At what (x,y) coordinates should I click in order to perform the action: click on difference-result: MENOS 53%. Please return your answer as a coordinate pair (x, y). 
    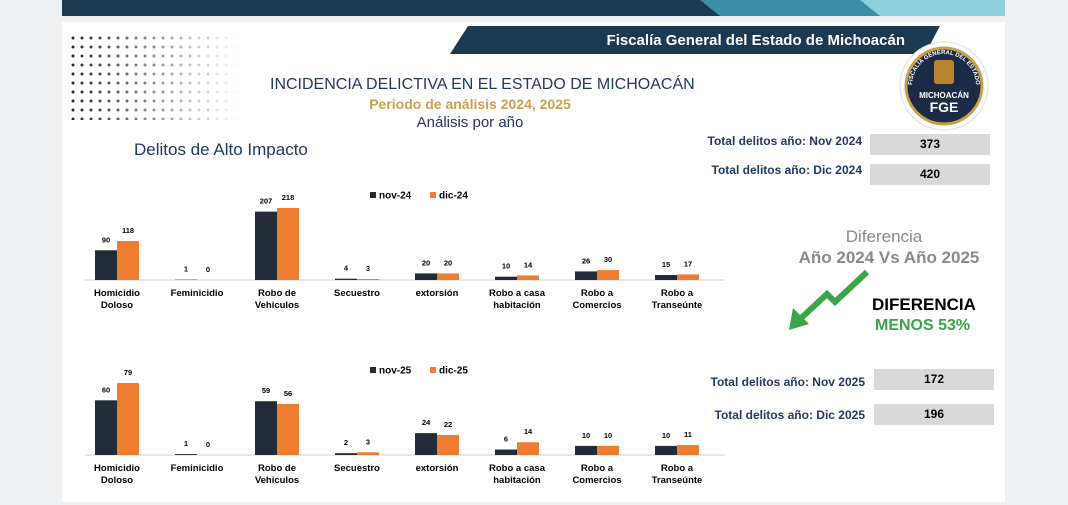
    Looking at the image, I should click on (922, 326).